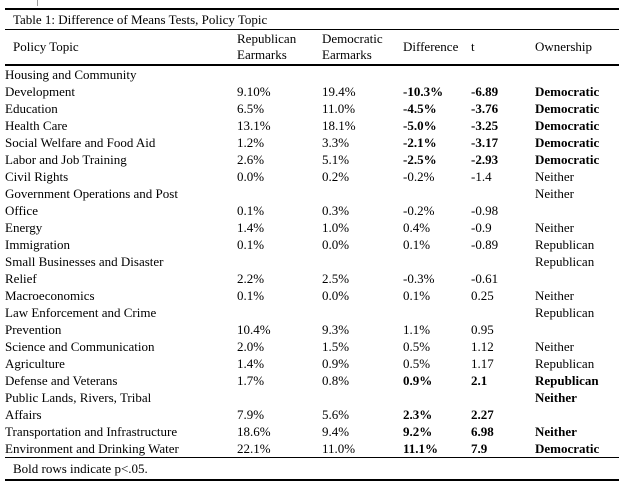 The width and height of the screenshot is (624, 486). I want to click on democratic-earmarks-cell: 0.9%, so click(336, 363).